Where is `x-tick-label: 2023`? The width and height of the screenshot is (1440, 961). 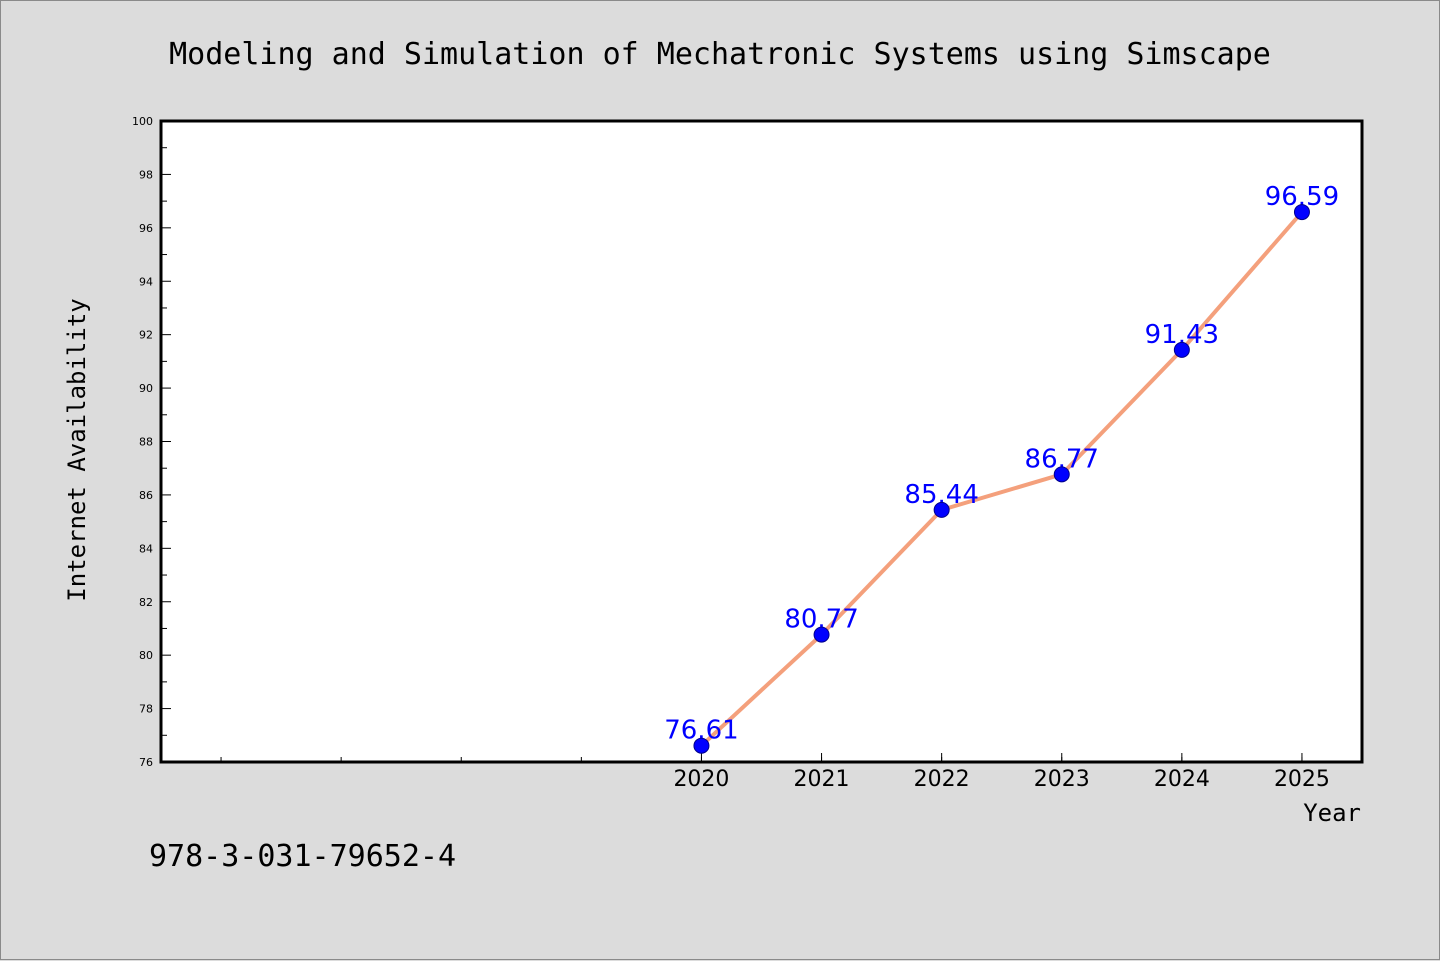
x-tick-label: 2023 is located at coordinates (1062, 779).